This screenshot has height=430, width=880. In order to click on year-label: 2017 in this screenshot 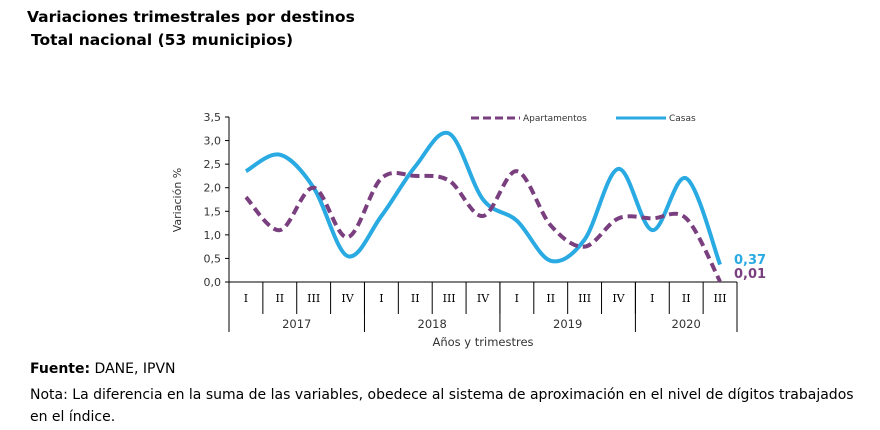, I will do `click(296, 324)`.